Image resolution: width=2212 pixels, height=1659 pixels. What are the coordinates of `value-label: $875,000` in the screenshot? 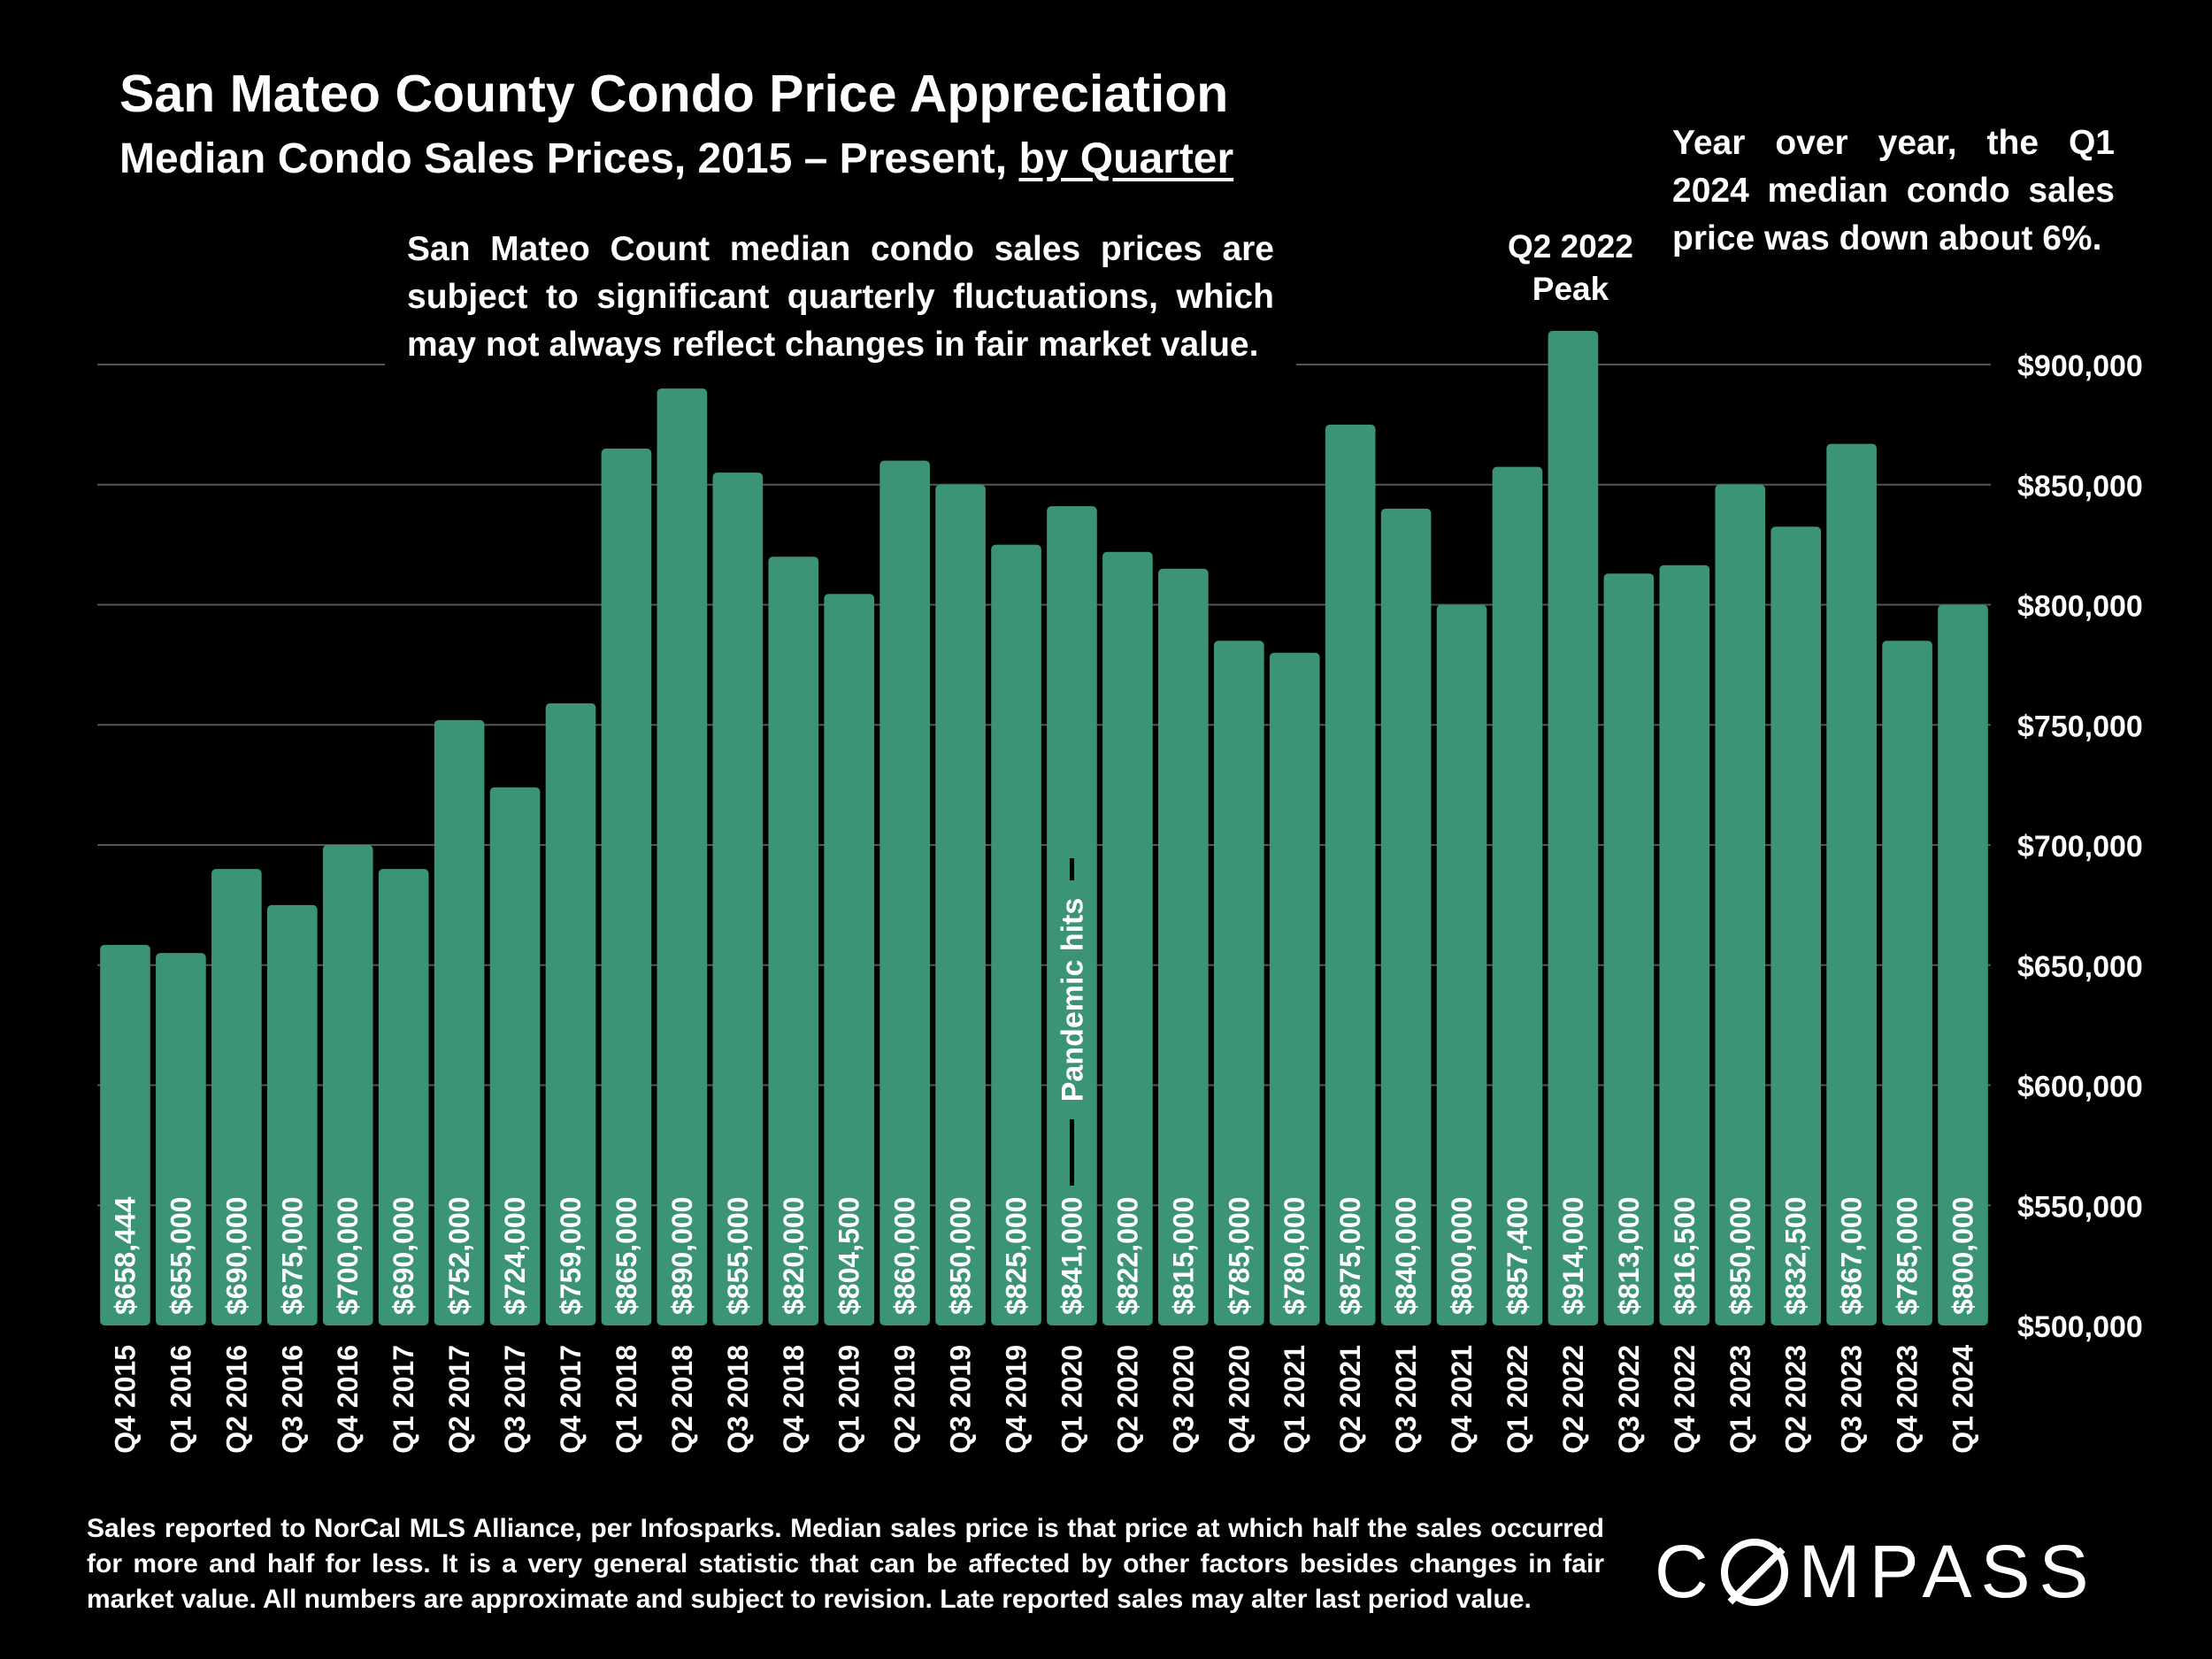 It's located at (1350, 1256).